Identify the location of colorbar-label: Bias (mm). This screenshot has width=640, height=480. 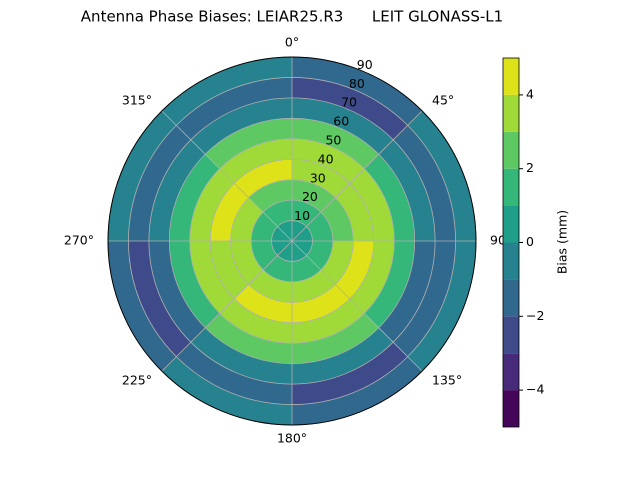
(562, 242).